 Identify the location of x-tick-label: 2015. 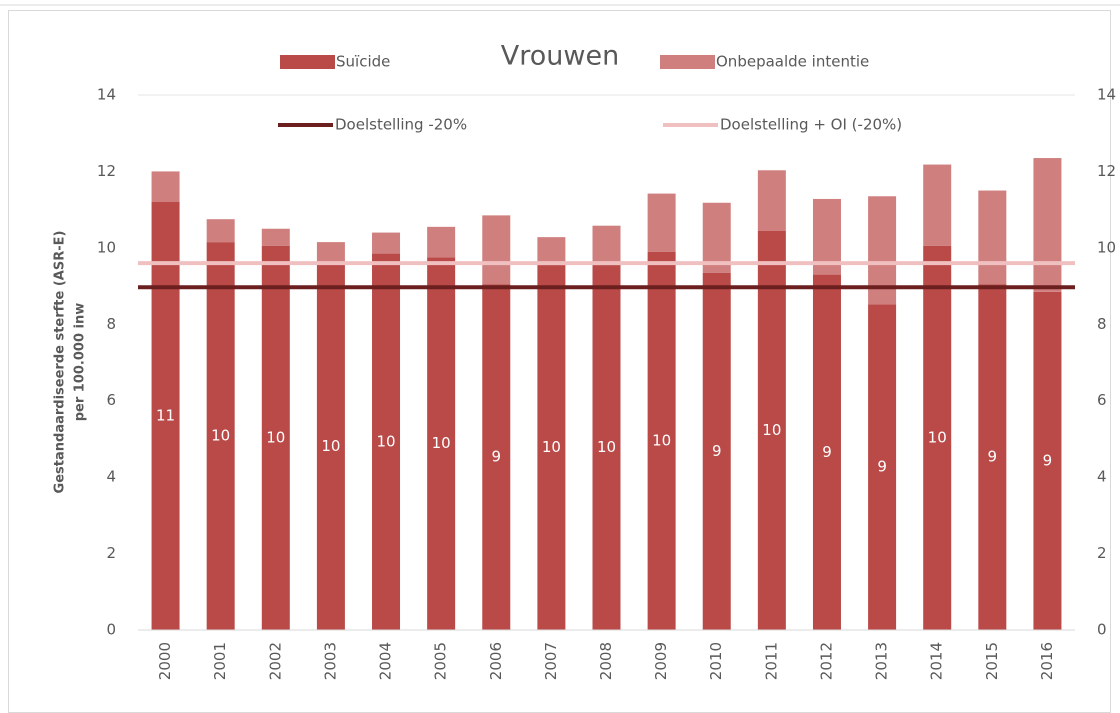
(992, 661).